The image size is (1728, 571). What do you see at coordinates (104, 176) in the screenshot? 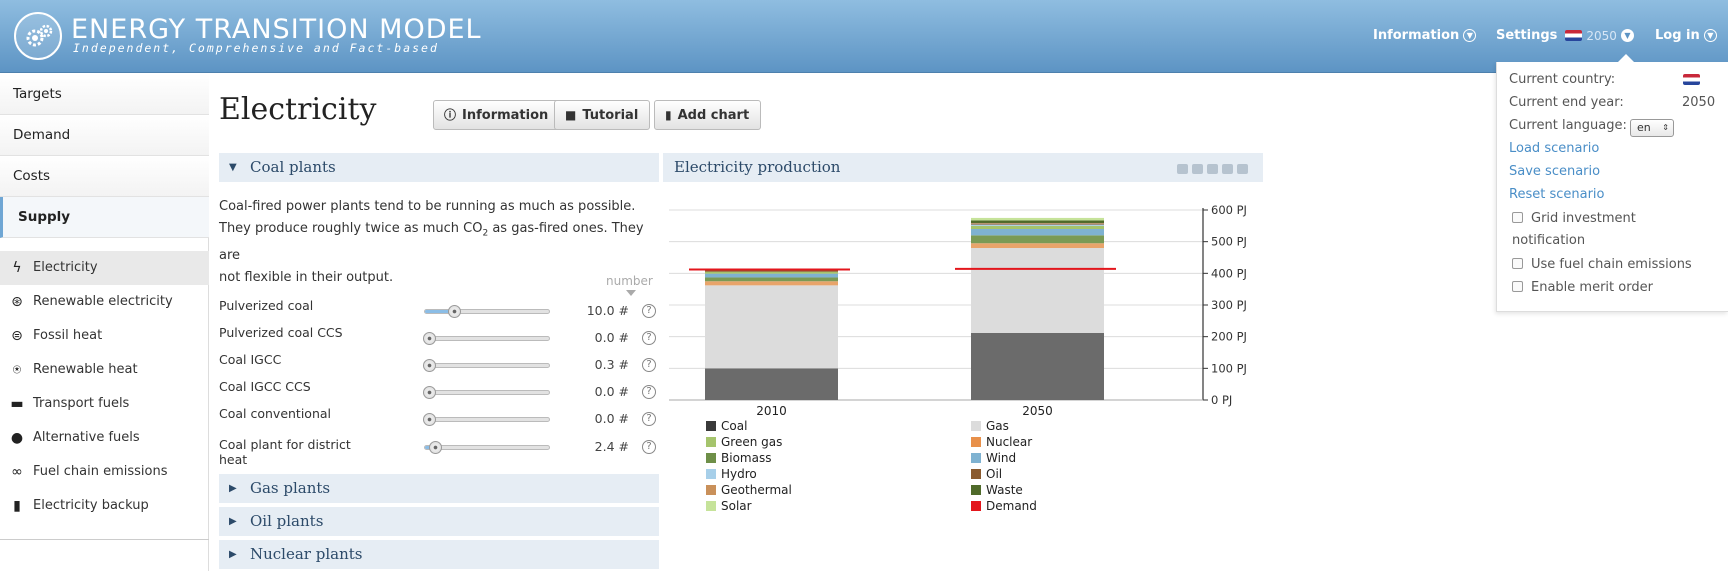
I see `sidebar-tab-costs: Costs` at bounding box center [104, 176].